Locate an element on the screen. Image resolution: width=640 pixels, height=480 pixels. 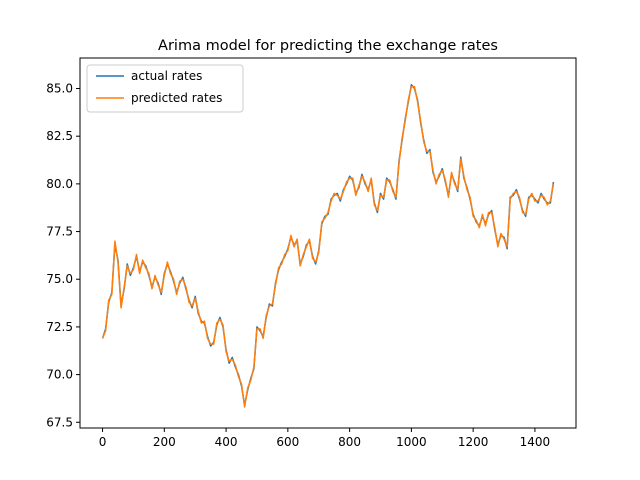
legend-label-actual-rates: actual rates is located at coordinates (166, 76).